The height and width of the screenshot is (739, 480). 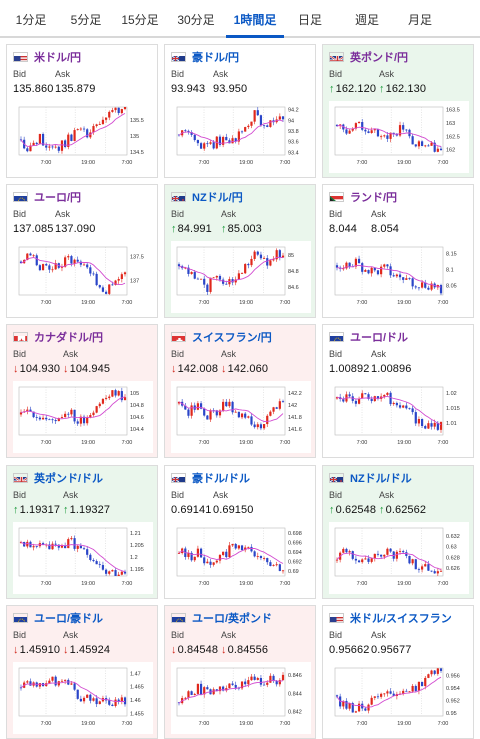 What do you see at coordinates (450, 270) in the screenshot?
I see `y-tick-label: 8.1` at bounding box center [450, 270].